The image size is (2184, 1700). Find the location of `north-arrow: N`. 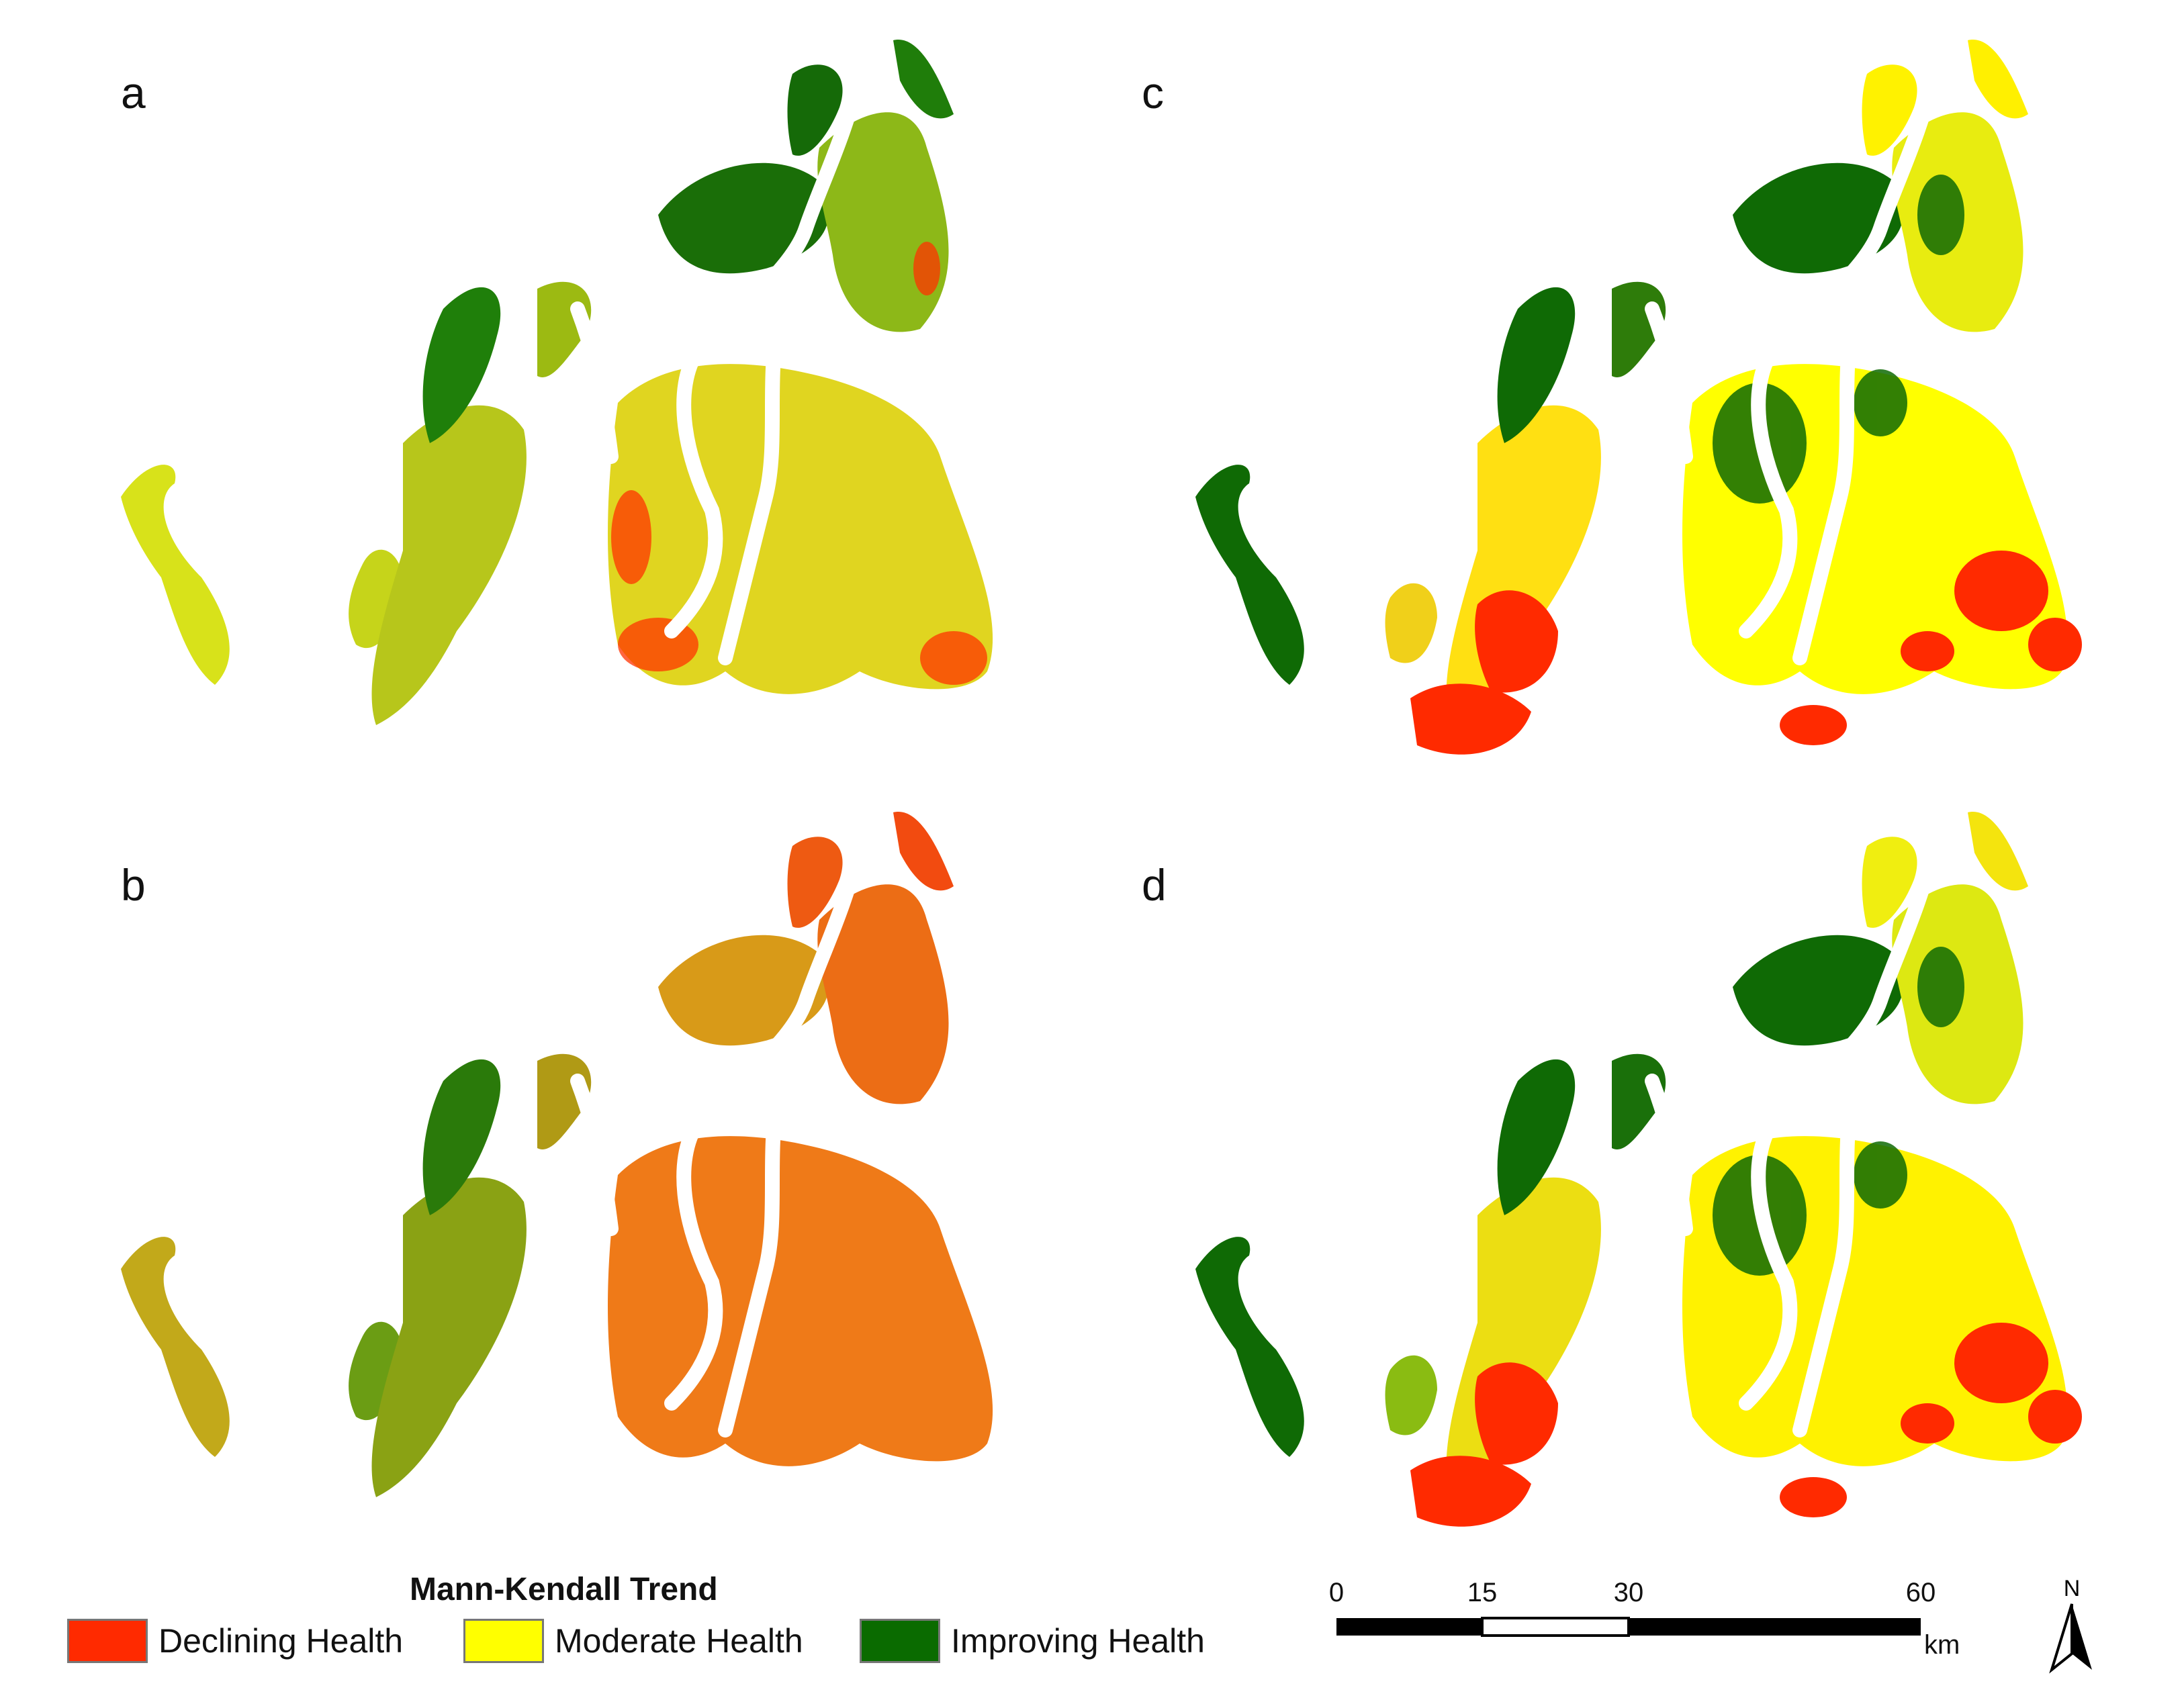

north-arrow: N is located at coordinates (2072, 1624).